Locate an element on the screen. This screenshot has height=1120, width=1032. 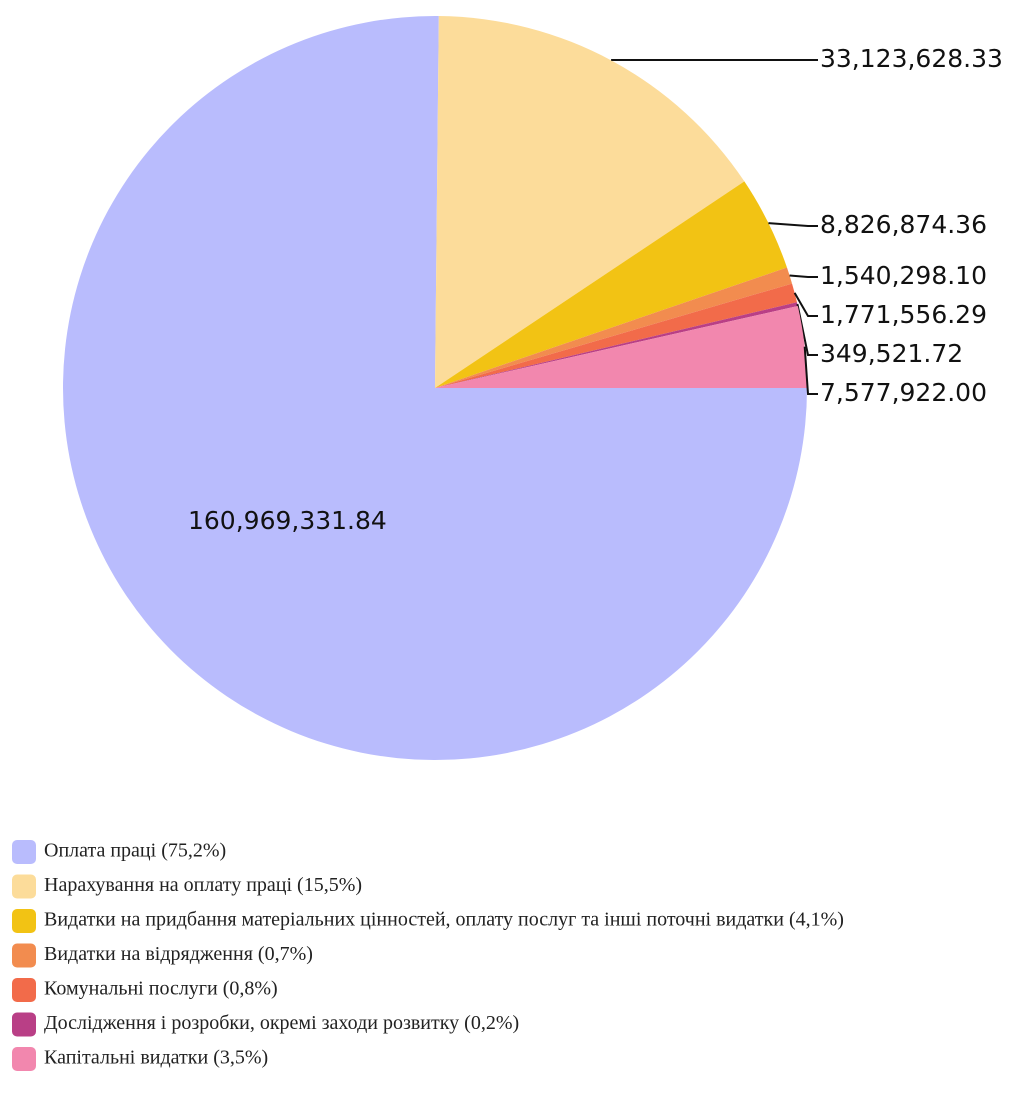
value-label: 1,771,556.29 is located at coordinates (903, 314).